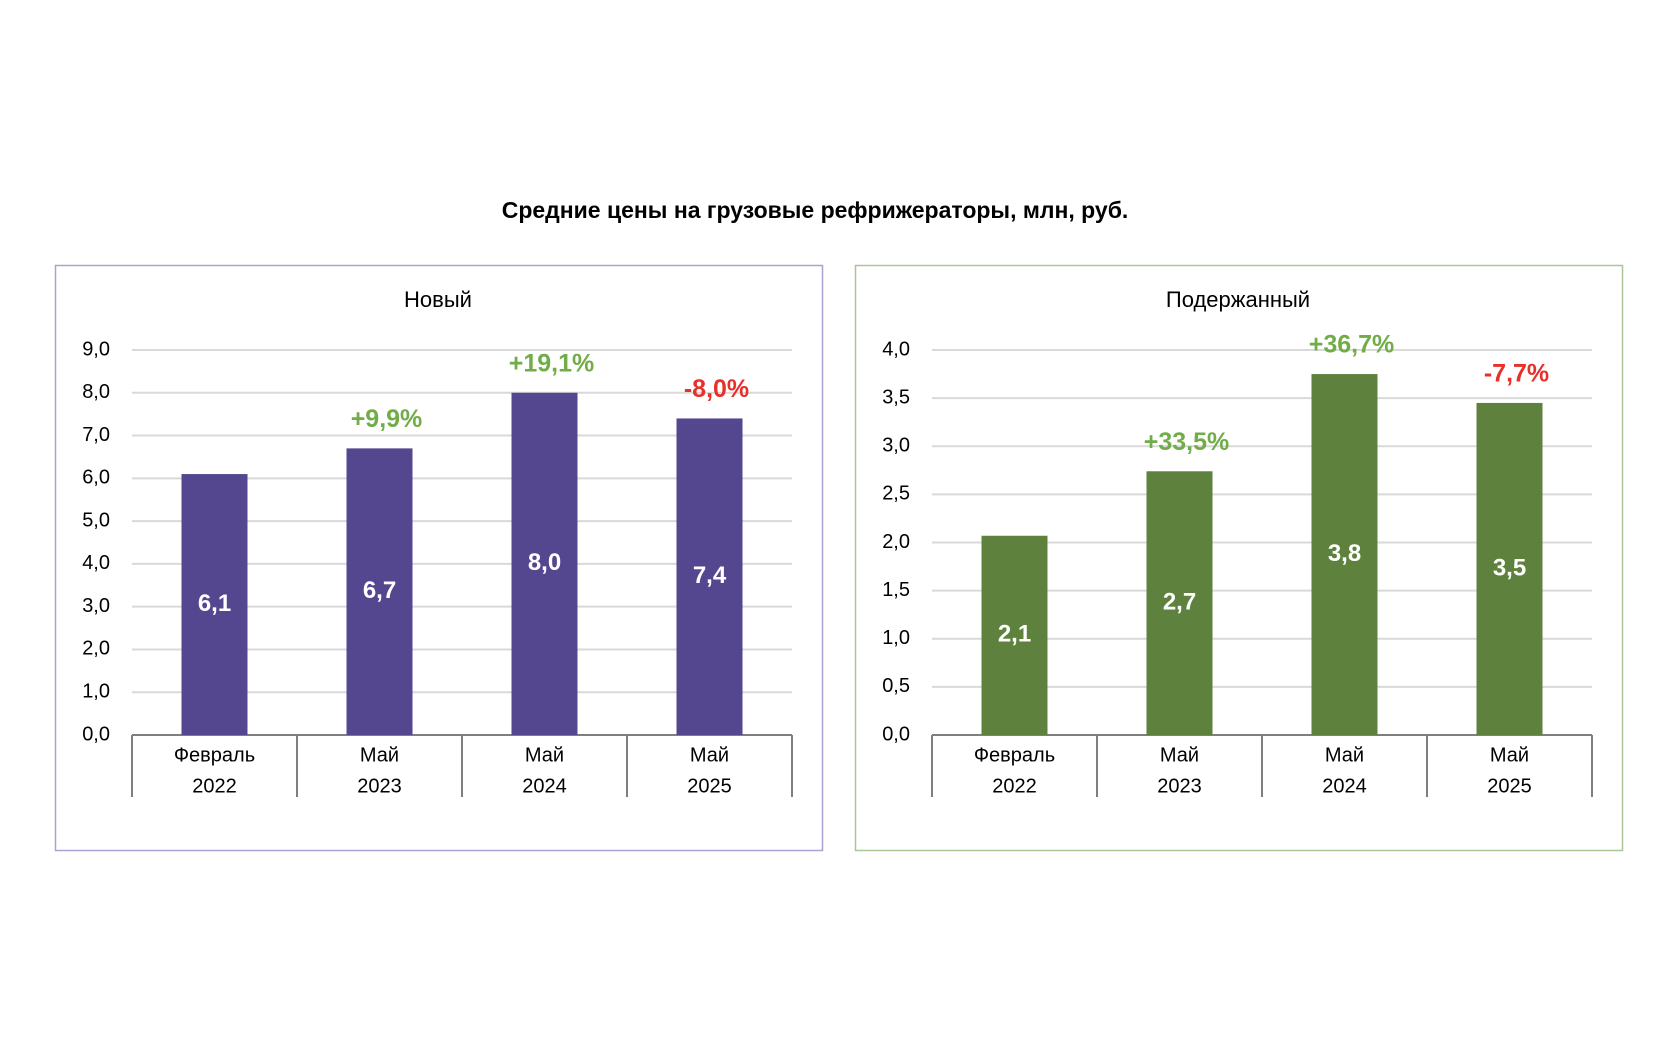 This screenshot has width=1680, height=1050. Describe the element at coordinates (1352, 345) in the screenshot. I see `change-label: +36,7%` at that location.